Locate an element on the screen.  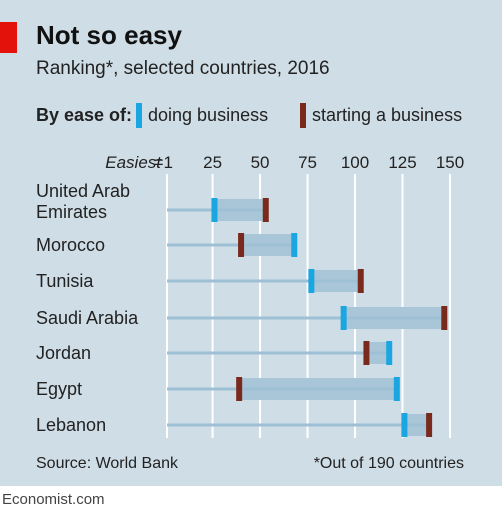
tick-label: =1 is located at coordinates (163, 162).